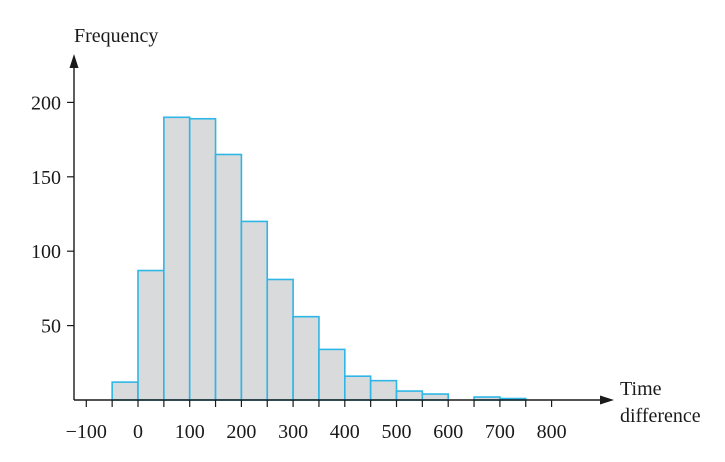  What do you see at coordinates (397, 432) in the screenshot?
I see `x-tick-label: 500` at bounding box center [397, 432].